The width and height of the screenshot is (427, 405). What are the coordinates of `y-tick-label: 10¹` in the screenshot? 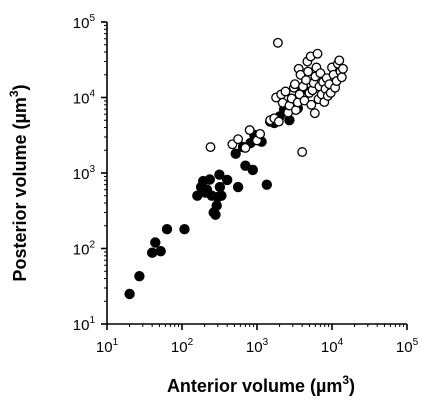 It's located at (84, 324).